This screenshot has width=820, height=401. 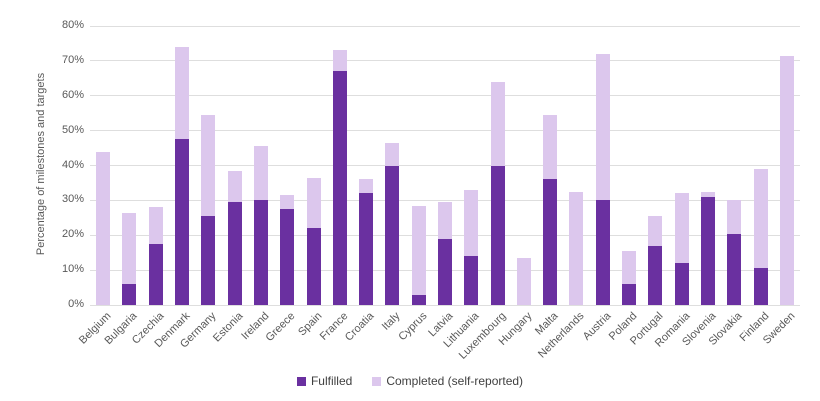 What do you see at coordinates (129, 294) in the screenshot?
I see `bar-fulfilled-bulgaria` at bounding box center [129, 294].